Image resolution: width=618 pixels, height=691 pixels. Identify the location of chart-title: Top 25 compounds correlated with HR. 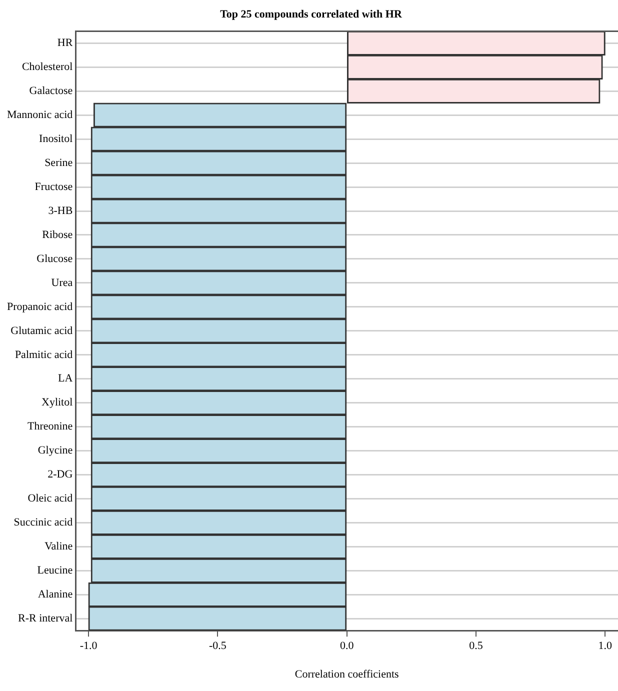
(311, 14).